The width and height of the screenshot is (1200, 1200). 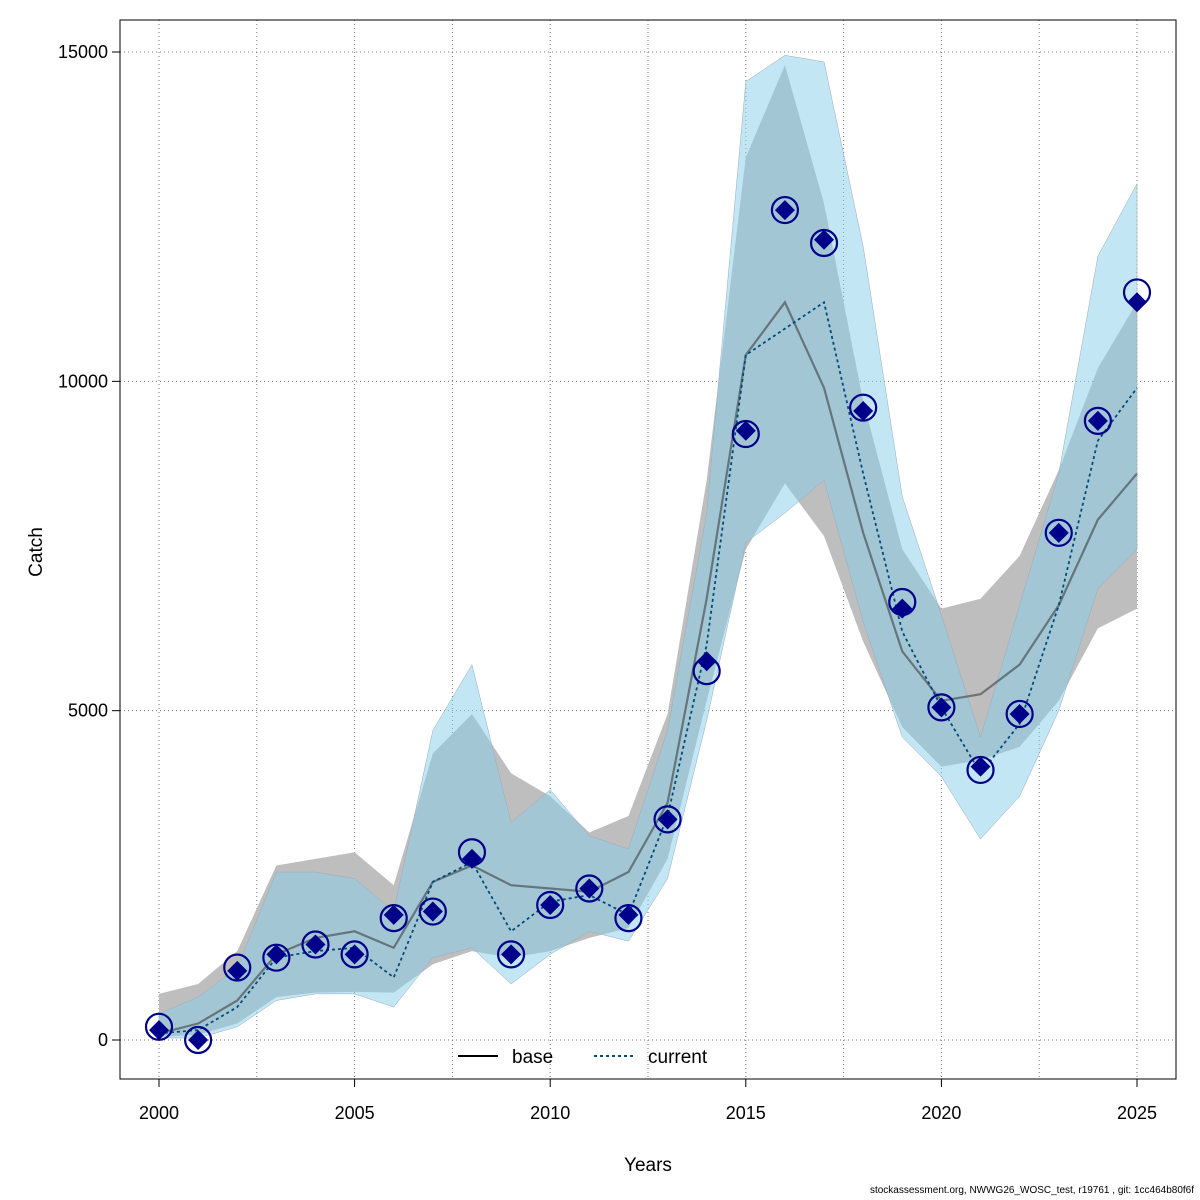 I want to click on observation-circle-2016, so click(x=785, y=210).